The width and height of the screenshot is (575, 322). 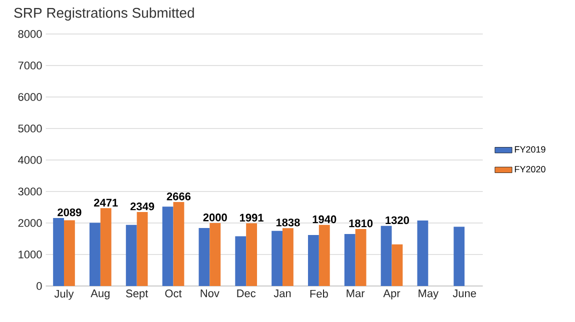 I want to click on x-tick-label: Sept, so click(x=137, y=295).